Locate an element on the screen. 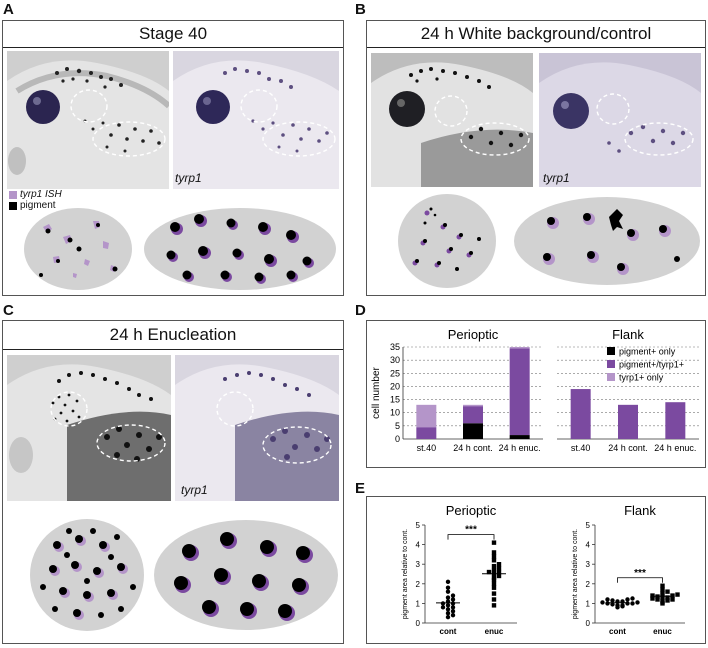 The height and width of the screenshot is (648, 708). legend-ish-label: tyrp1 ISH is located at coordinates (41, 194).